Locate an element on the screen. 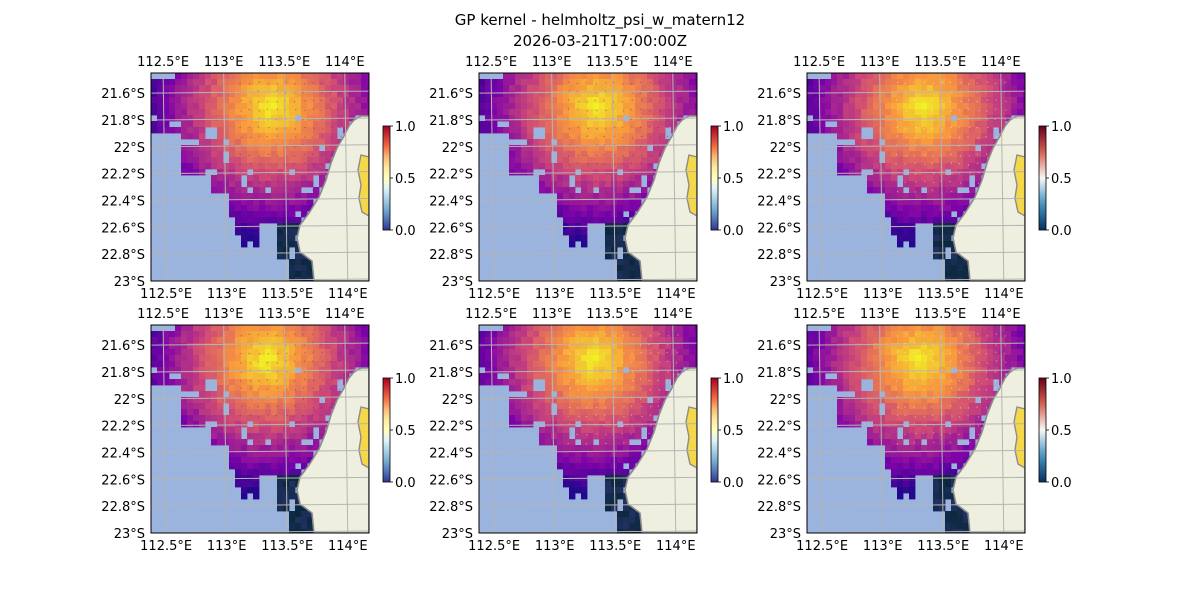 Image resolution: width=1200 pixels, height=600 pixels. colorbar-2: 0.0 0.5 1.0 is located at coordinates (727, 179).